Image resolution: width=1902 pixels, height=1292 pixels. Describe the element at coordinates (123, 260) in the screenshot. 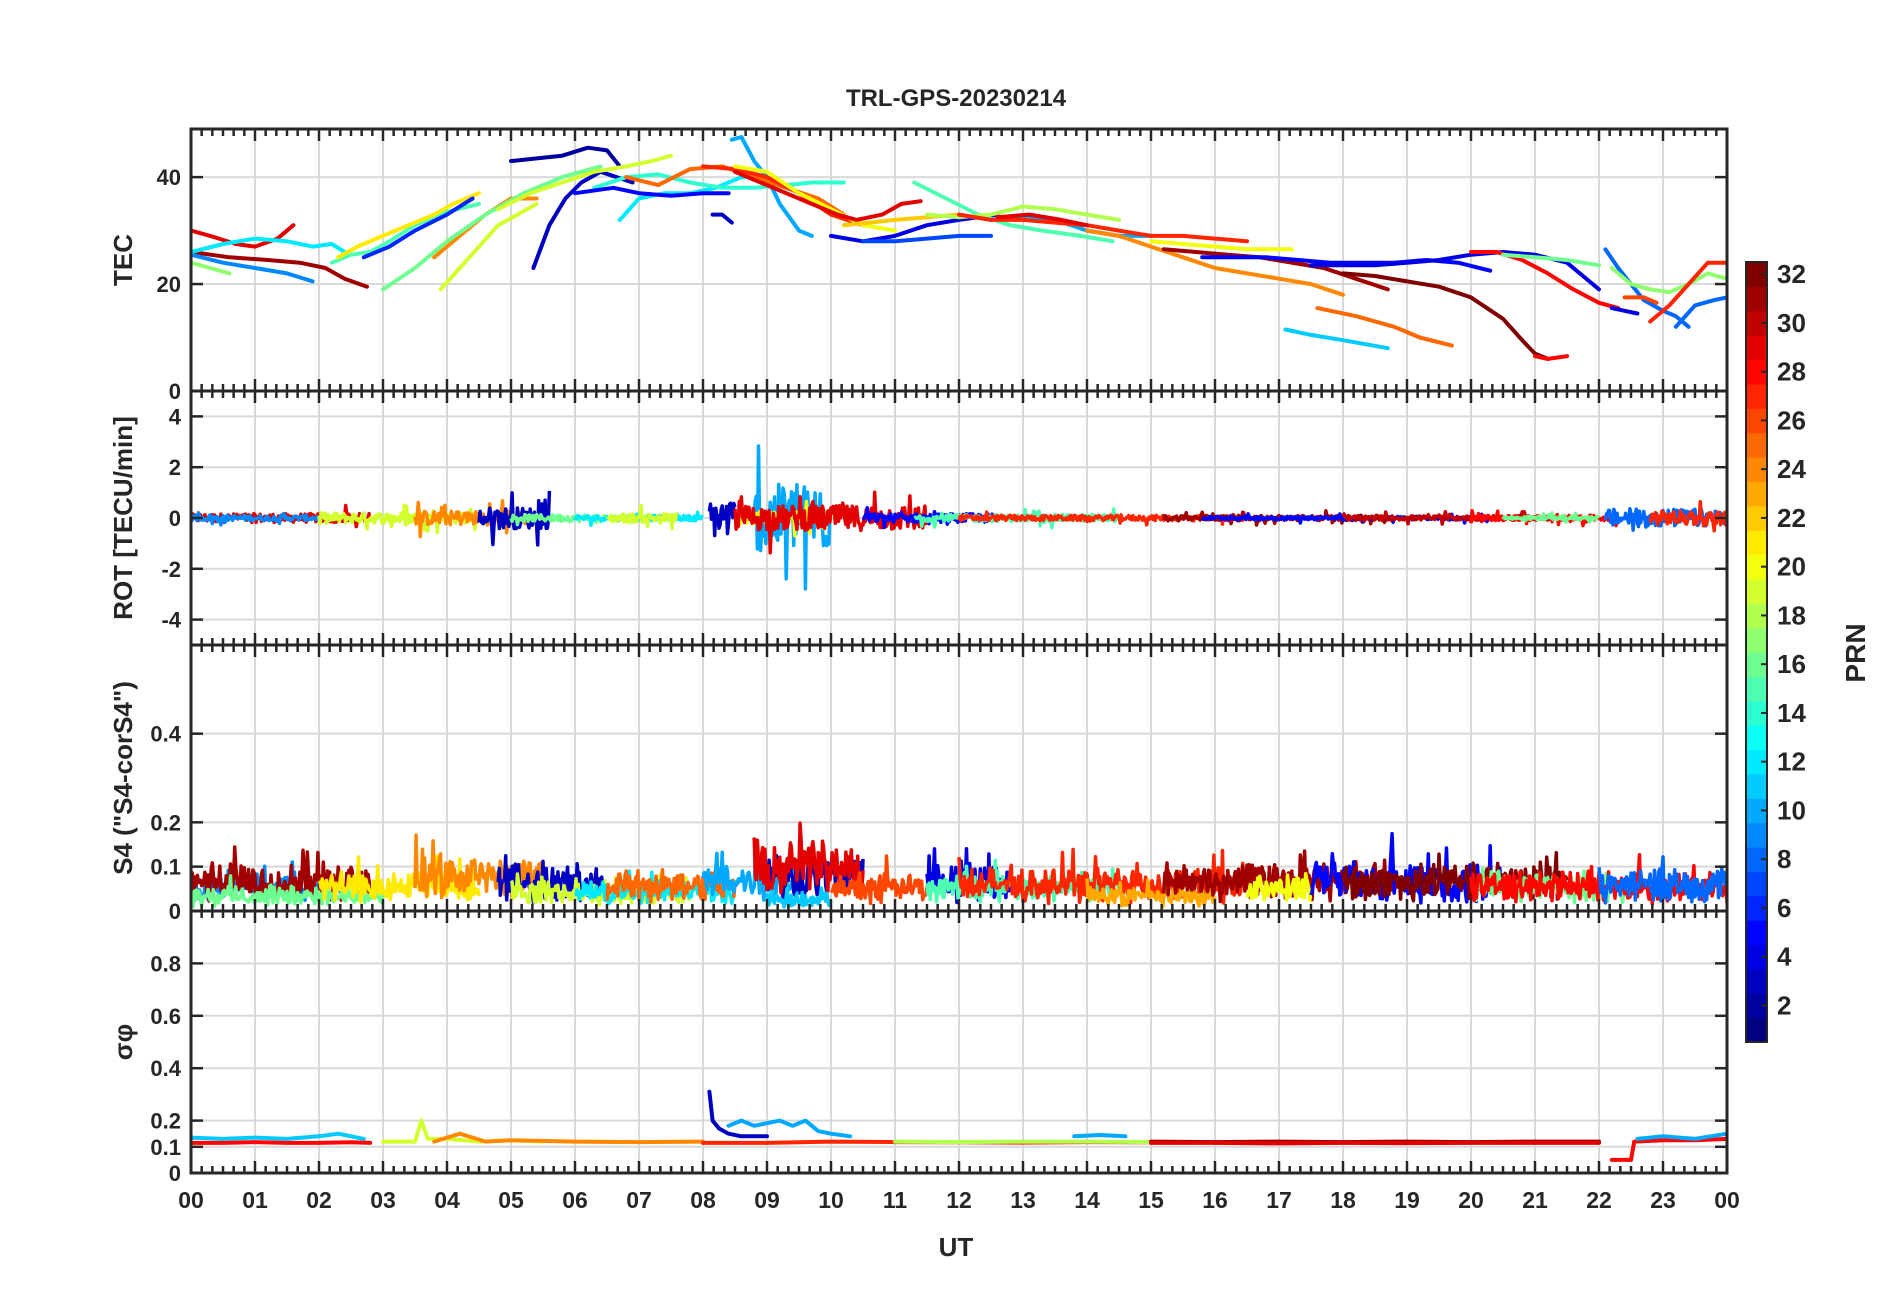

I see `y-axis-label: TEC` at that location.